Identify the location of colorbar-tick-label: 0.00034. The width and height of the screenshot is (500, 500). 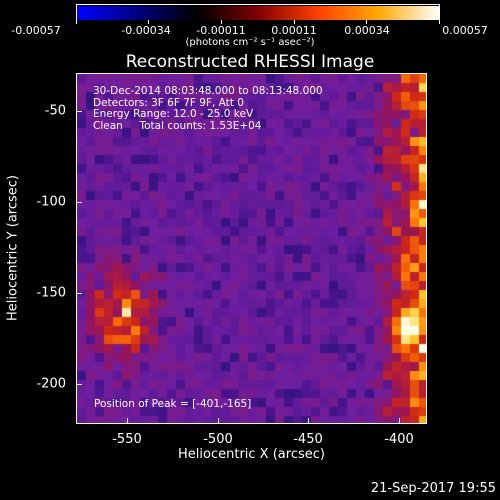
(367, 30).